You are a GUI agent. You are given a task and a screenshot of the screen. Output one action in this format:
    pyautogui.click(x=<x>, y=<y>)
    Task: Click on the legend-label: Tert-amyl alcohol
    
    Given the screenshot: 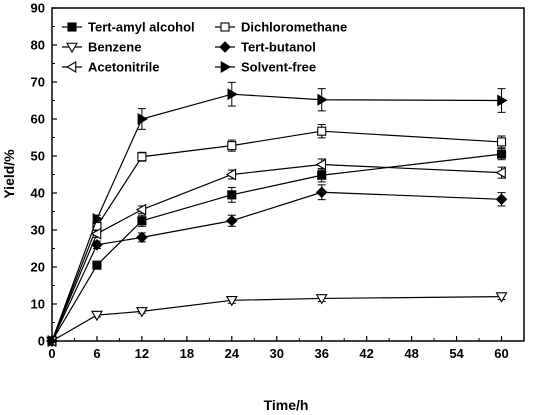 What is the action you would take?
    pyautogui.click(x=141, y=27)
    